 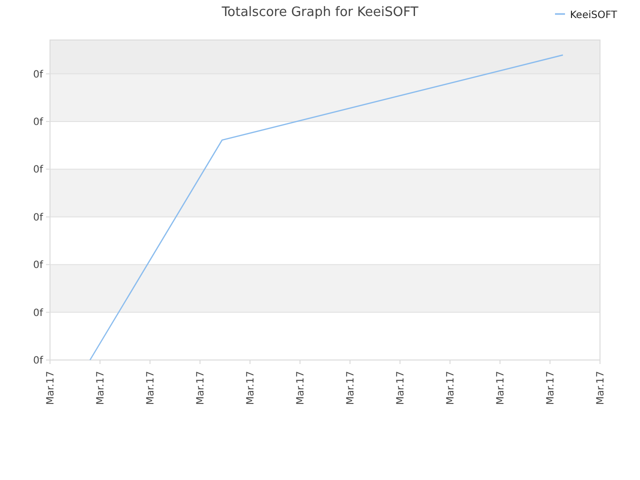 What do you see at coordinates (594, 15) in the screenshot?
I see `legend-label: KeeiSOFT` at bounding box center [594, 15].